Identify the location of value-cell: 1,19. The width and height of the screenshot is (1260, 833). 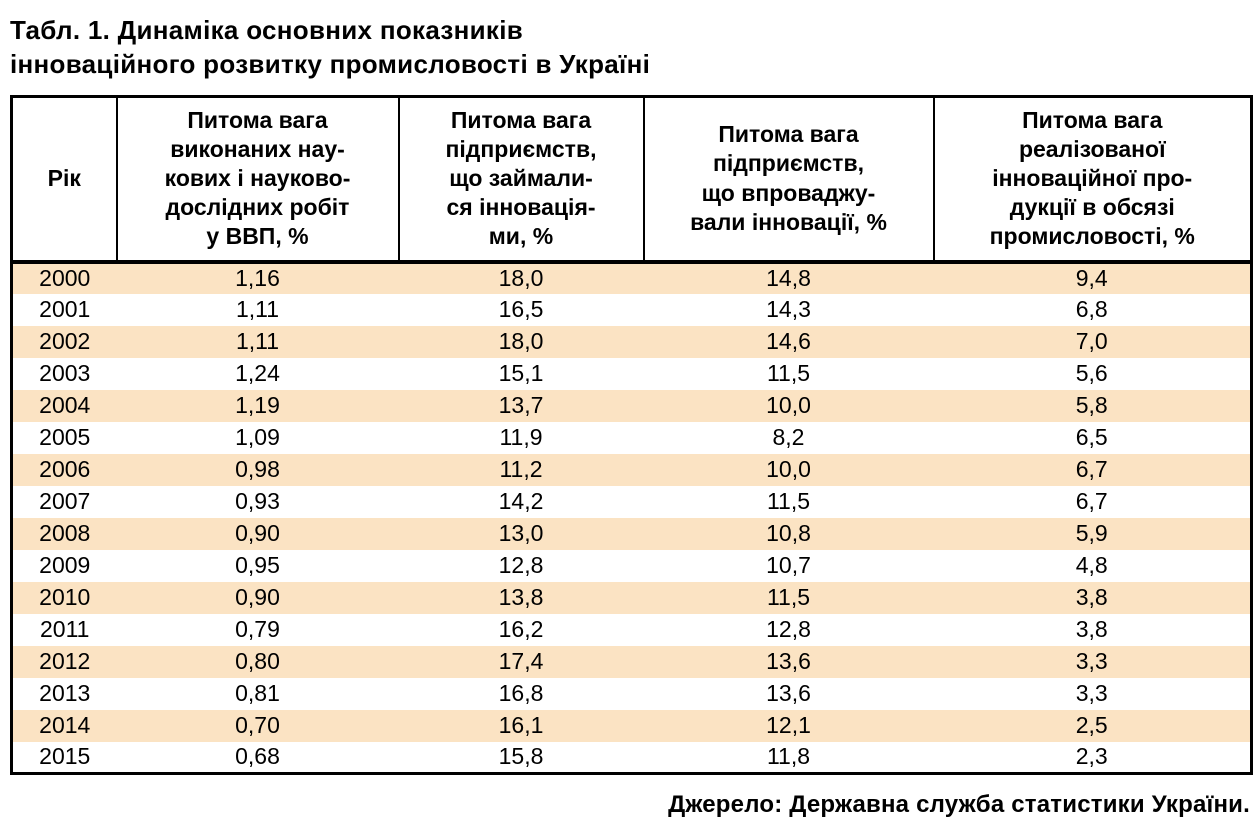
(257, 405).